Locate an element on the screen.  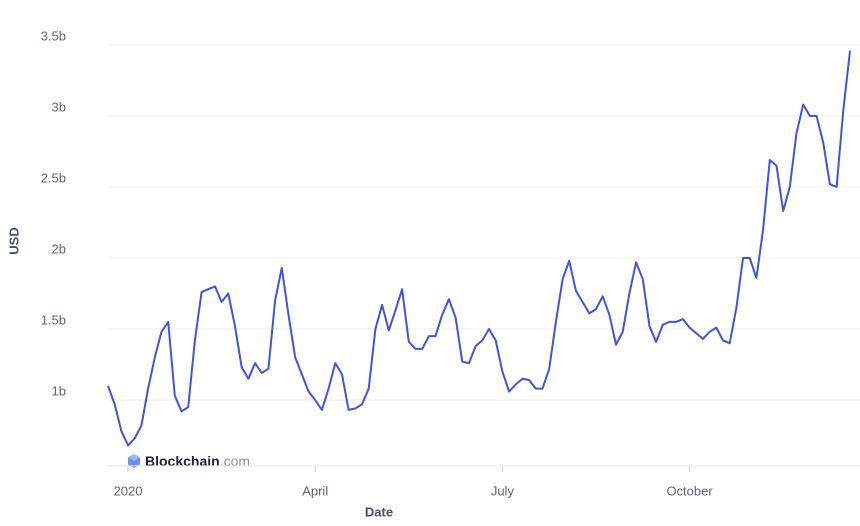
x-axis-title: Date is located at coordinates (379, 511).